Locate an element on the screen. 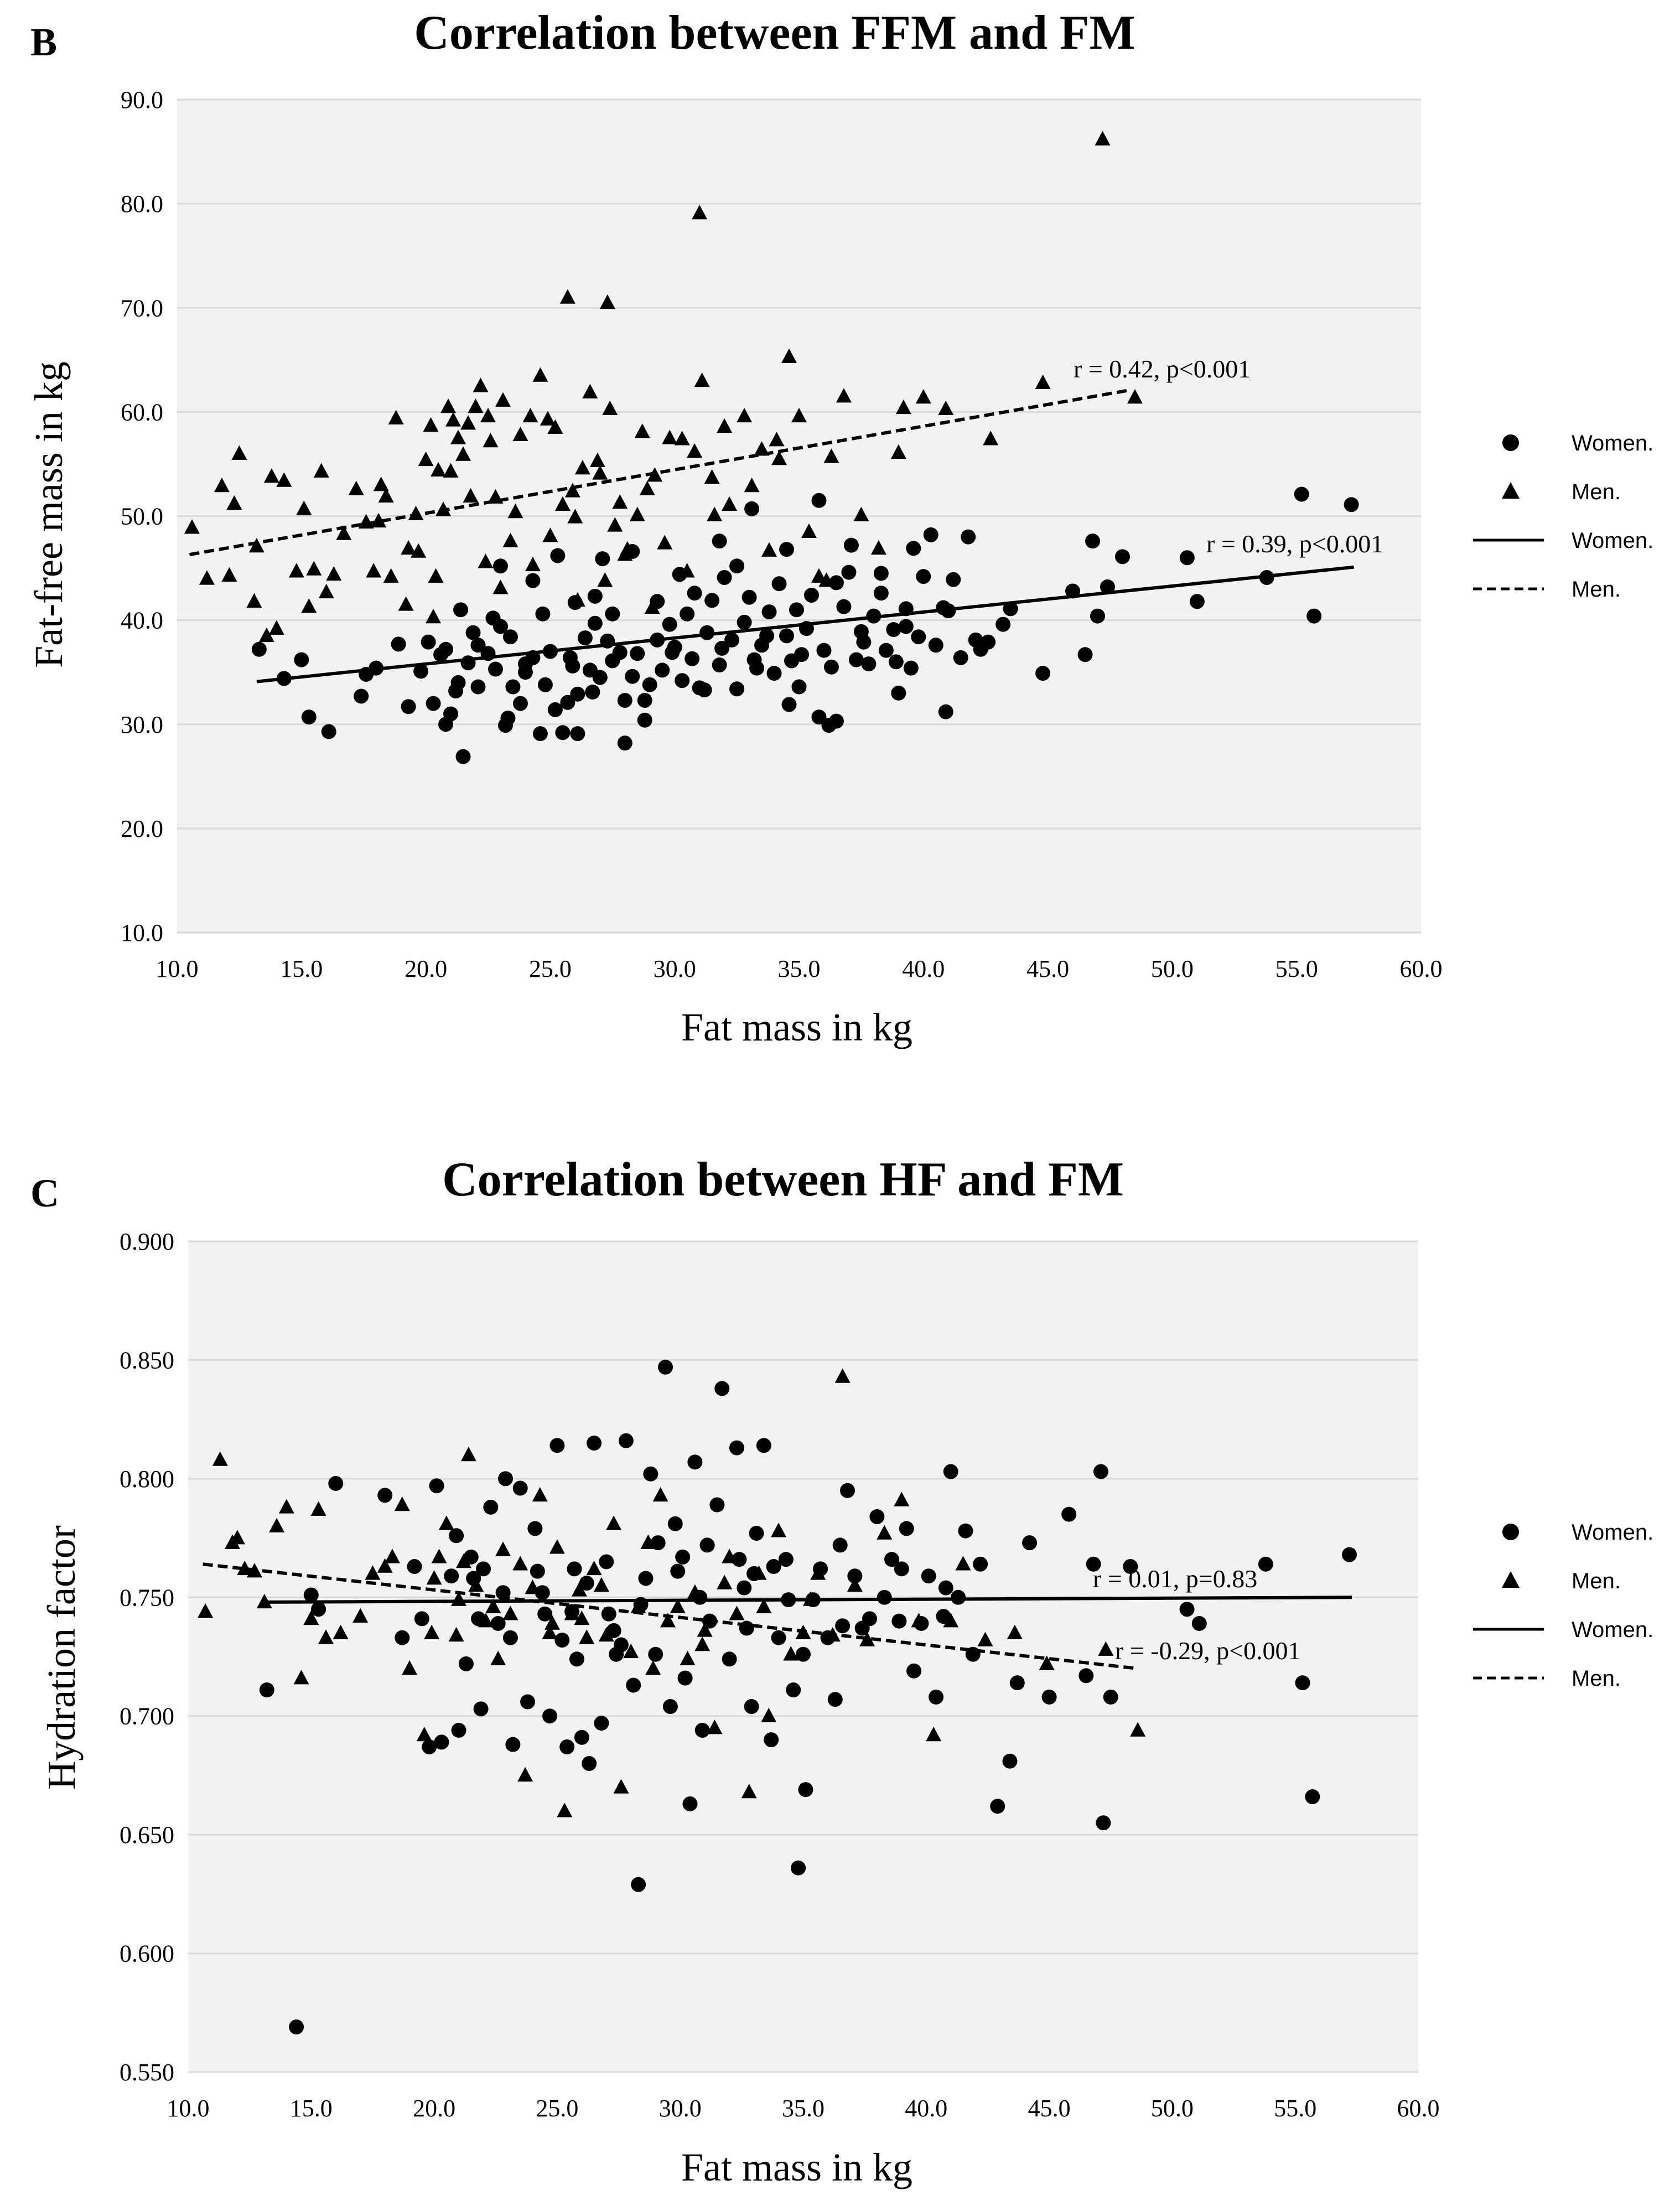 Image resolution: width=1680 pixels, height=2201 pixels. y-tick-label: 0.800 is located at coordinates (147, 1479).